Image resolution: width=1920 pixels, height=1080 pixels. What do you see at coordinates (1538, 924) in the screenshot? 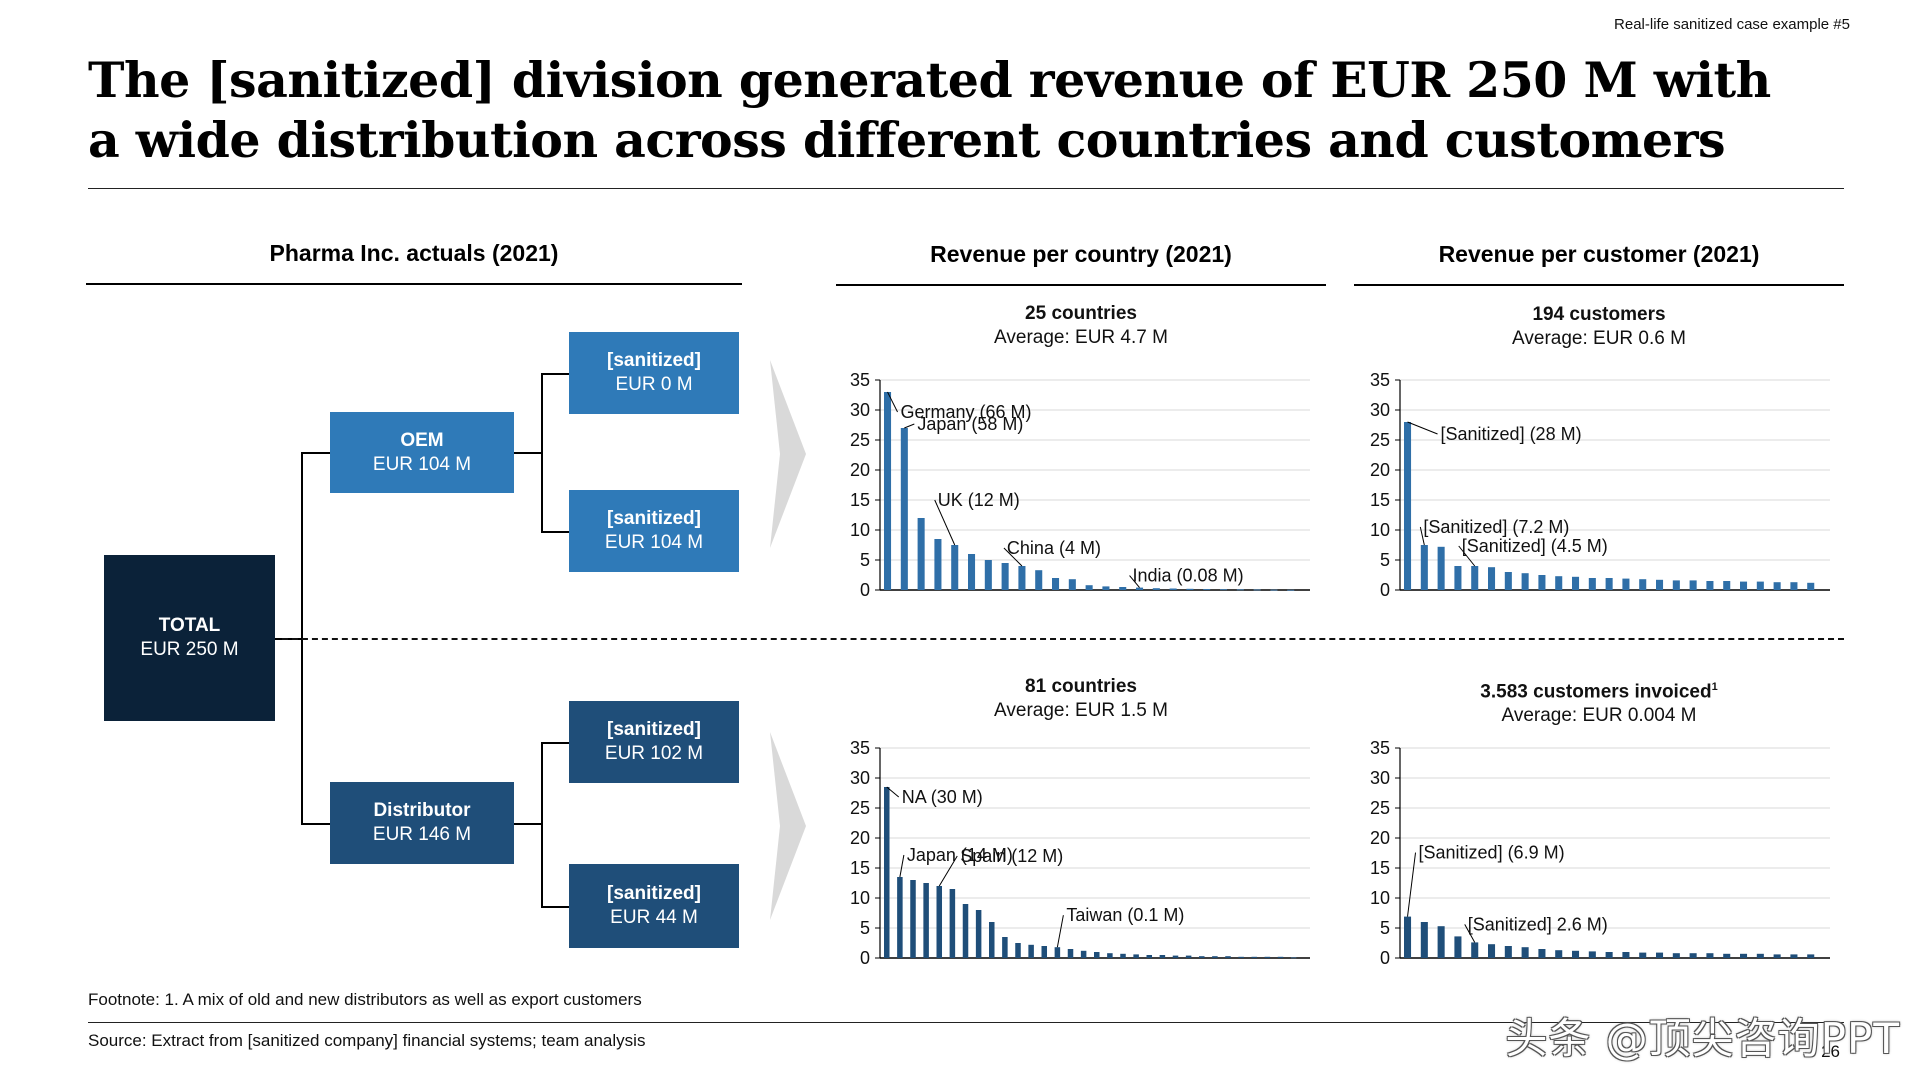
I see `data-label: [Sanitized] 2.6 M)` at bounding box center [1538, 924].